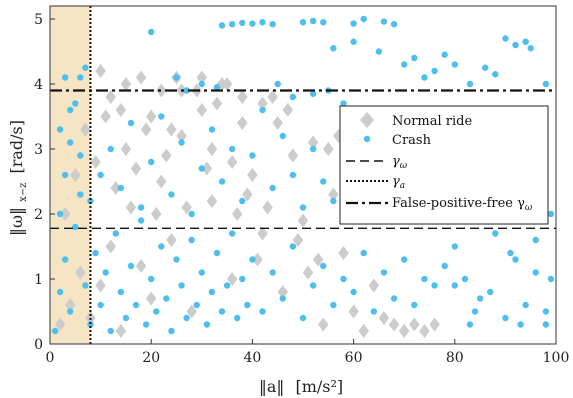 Image resolution: width=573 pixels, height=398 pixels. Describe the element at coordinates (367, 139) in the screenshot. I see `legend-crash-marker` at that location.